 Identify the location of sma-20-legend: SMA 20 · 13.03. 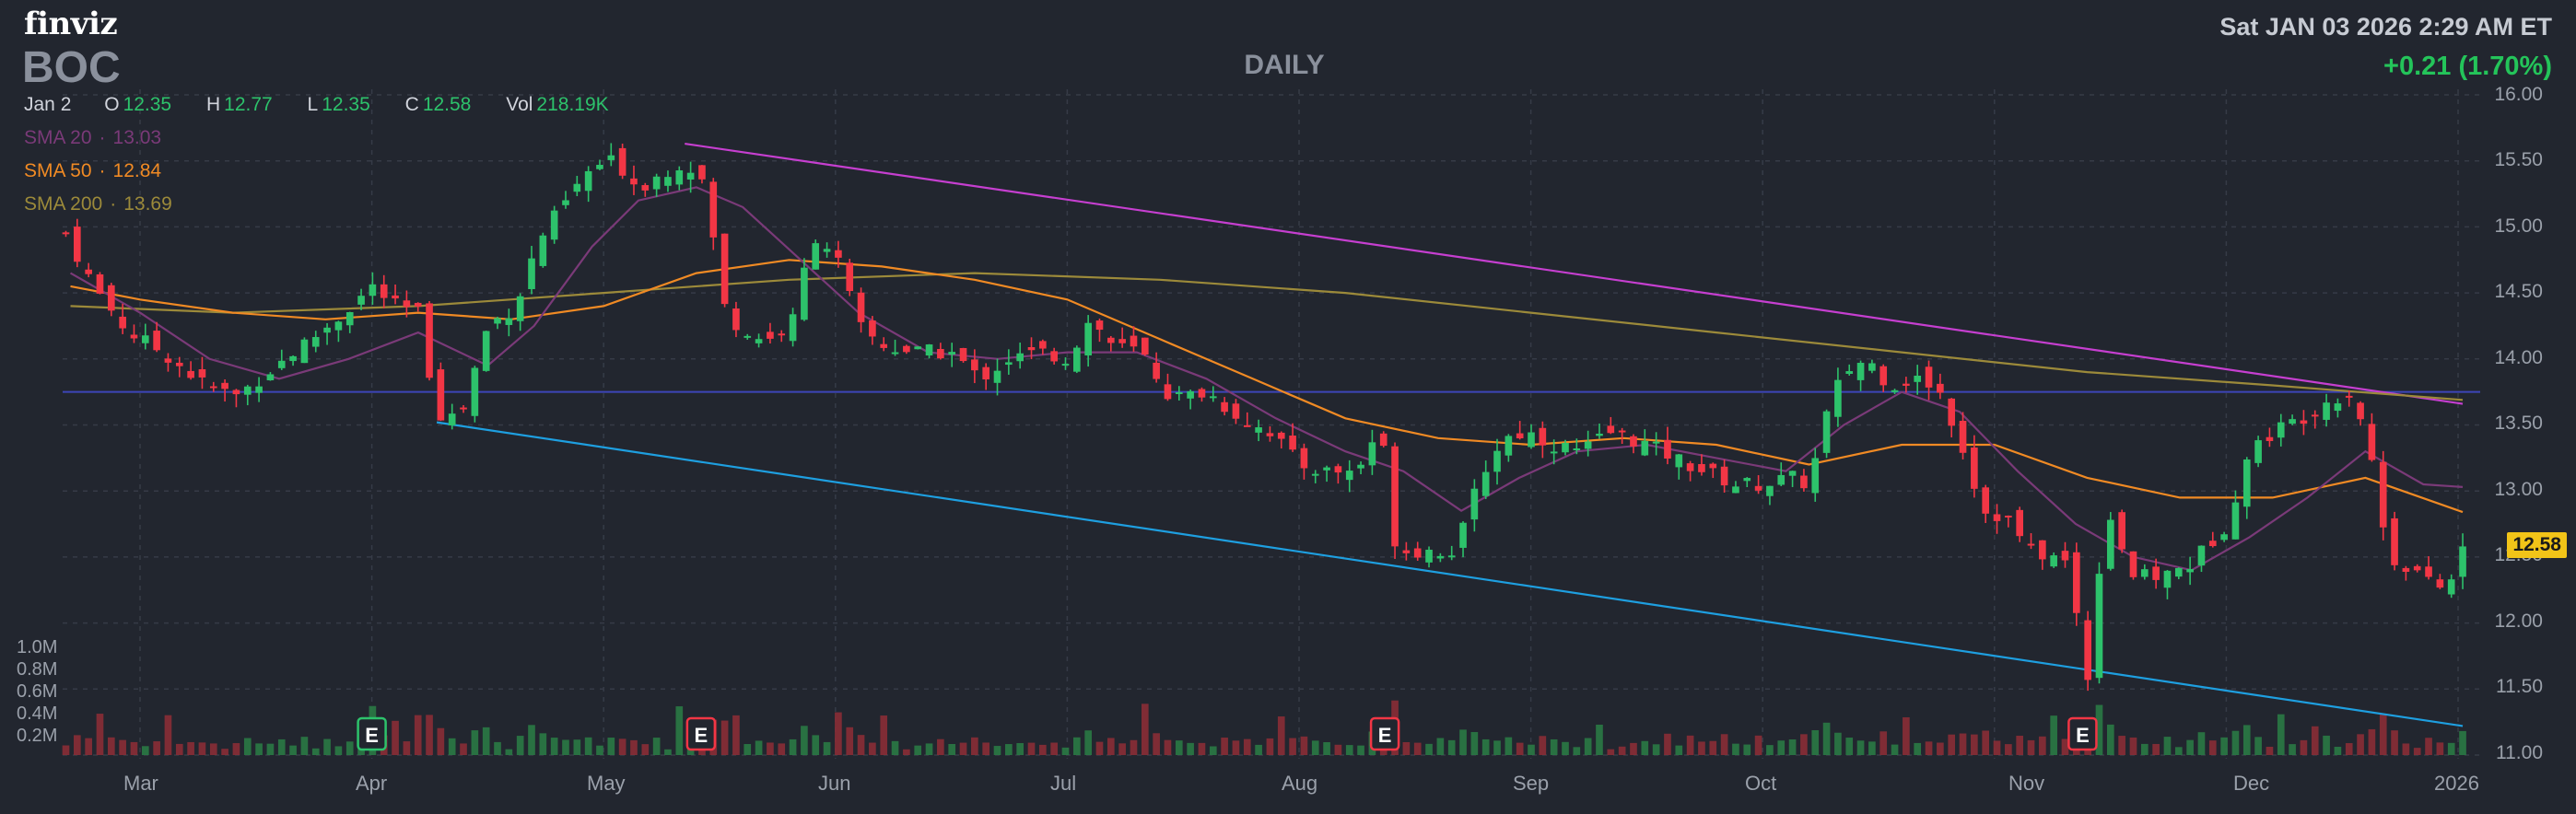
(93, 137).